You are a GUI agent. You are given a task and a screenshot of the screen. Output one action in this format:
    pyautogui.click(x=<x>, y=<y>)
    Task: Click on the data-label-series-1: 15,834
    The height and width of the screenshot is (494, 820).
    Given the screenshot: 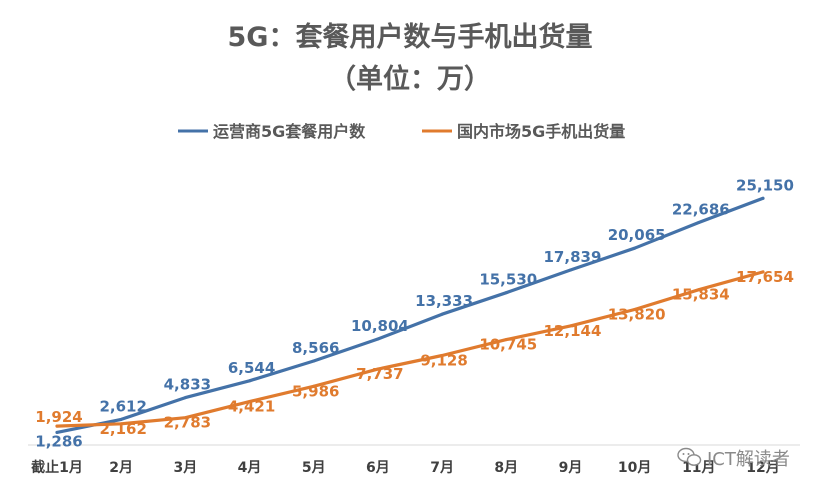 What is the action you would take?
    pyautogui.click(x=701, y=295)
    